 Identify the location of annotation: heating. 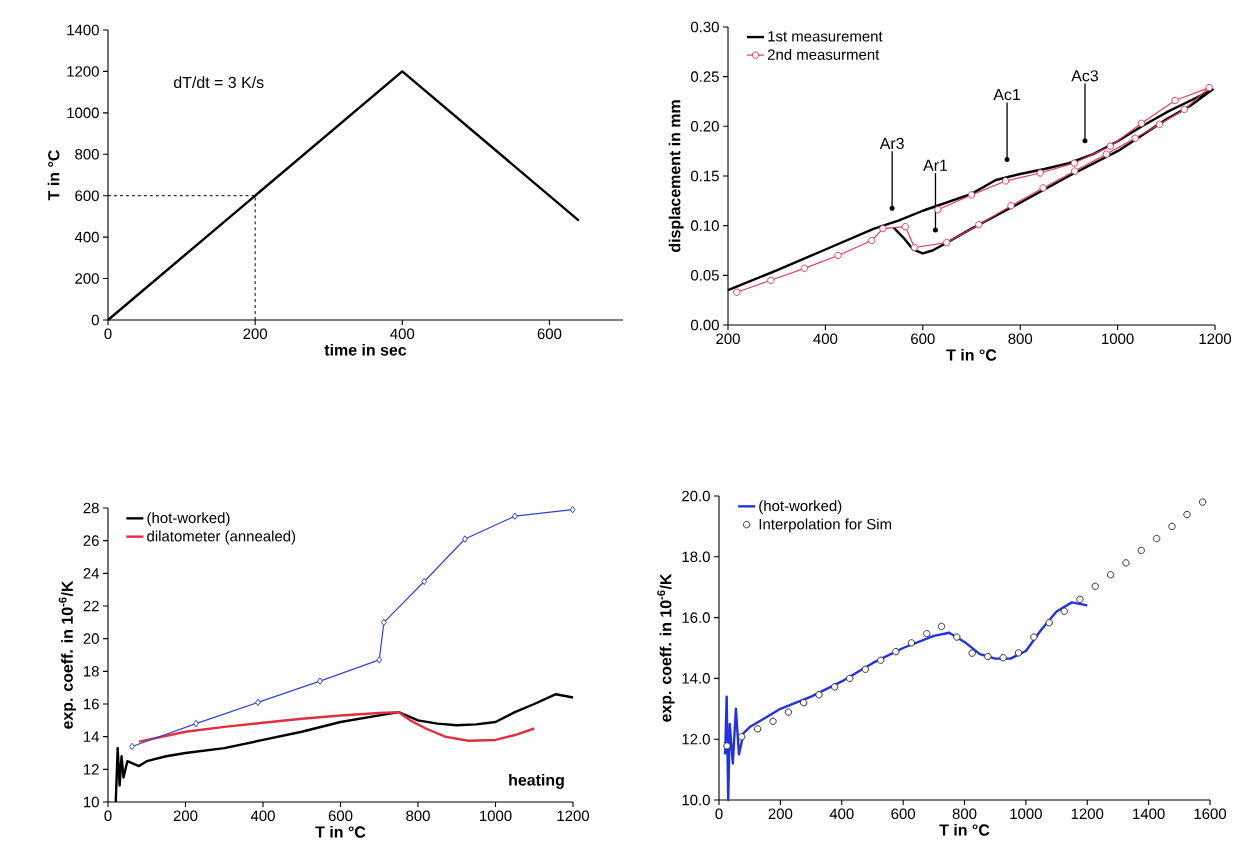
(536, 781).